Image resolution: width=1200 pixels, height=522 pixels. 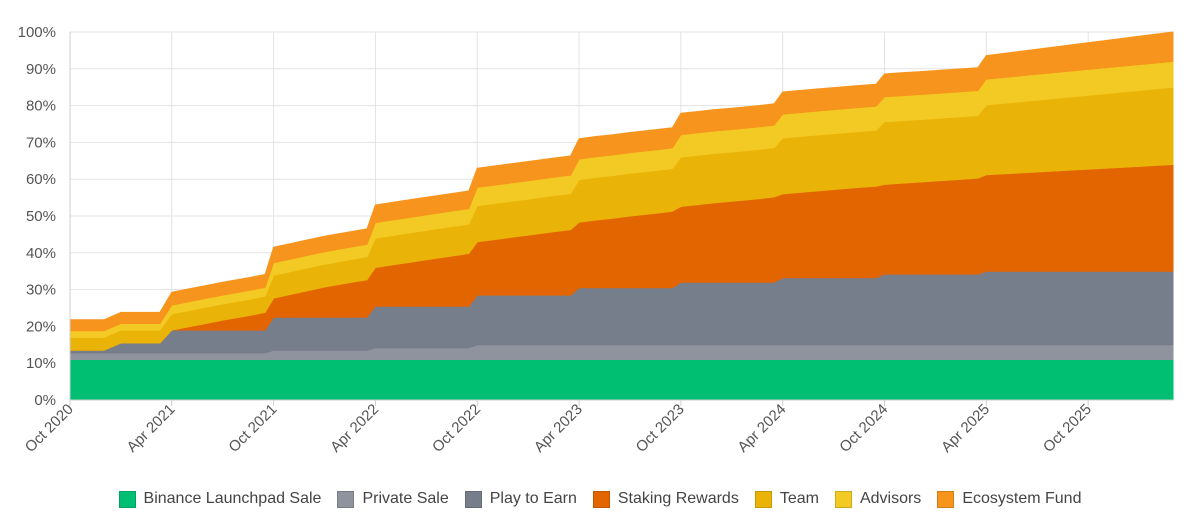 I want to click on y-tick-label: 30%, so click(x=41, y=290).